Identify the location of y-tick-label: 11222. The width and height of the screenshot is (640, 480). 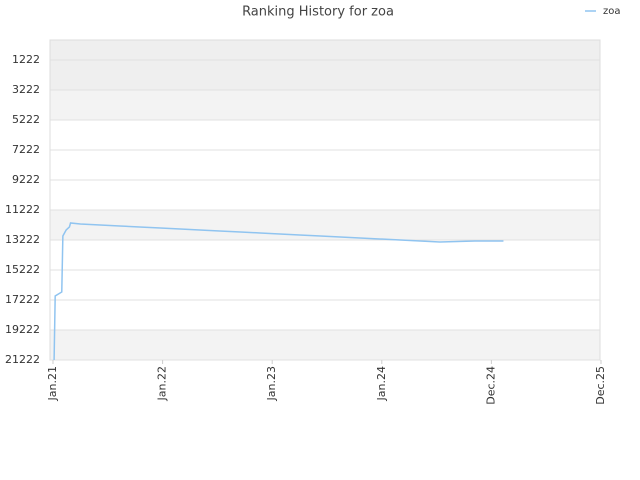
(22, 209).